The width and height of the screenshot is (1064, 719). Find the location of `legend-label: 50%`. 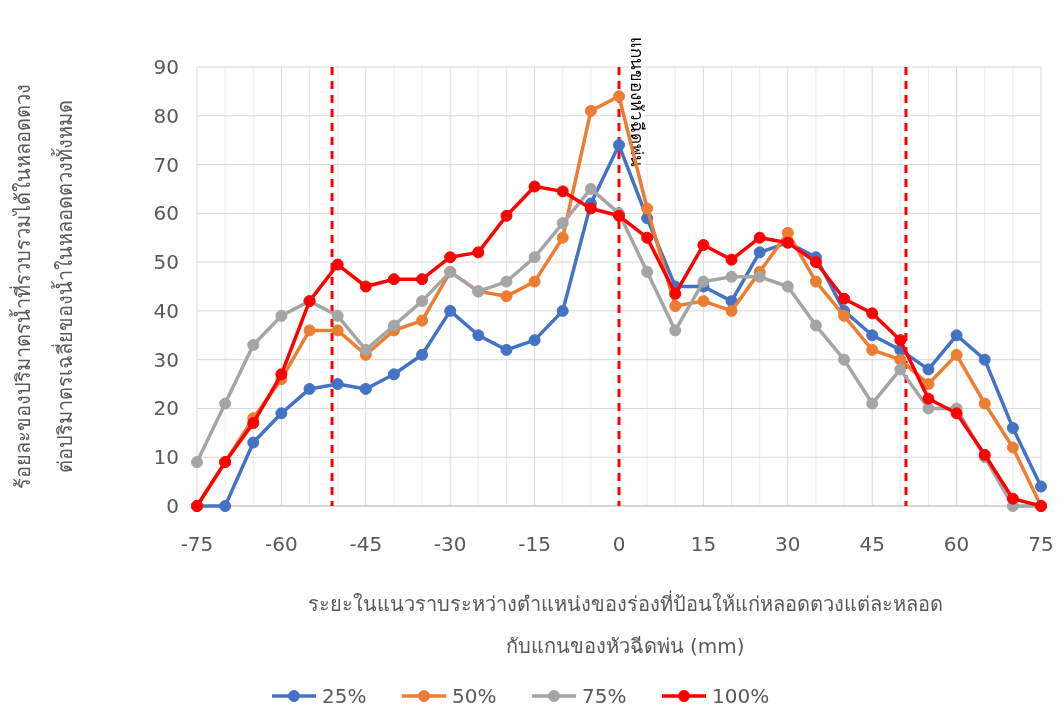

legend-label: 50% is located at coordinates (474, 696).